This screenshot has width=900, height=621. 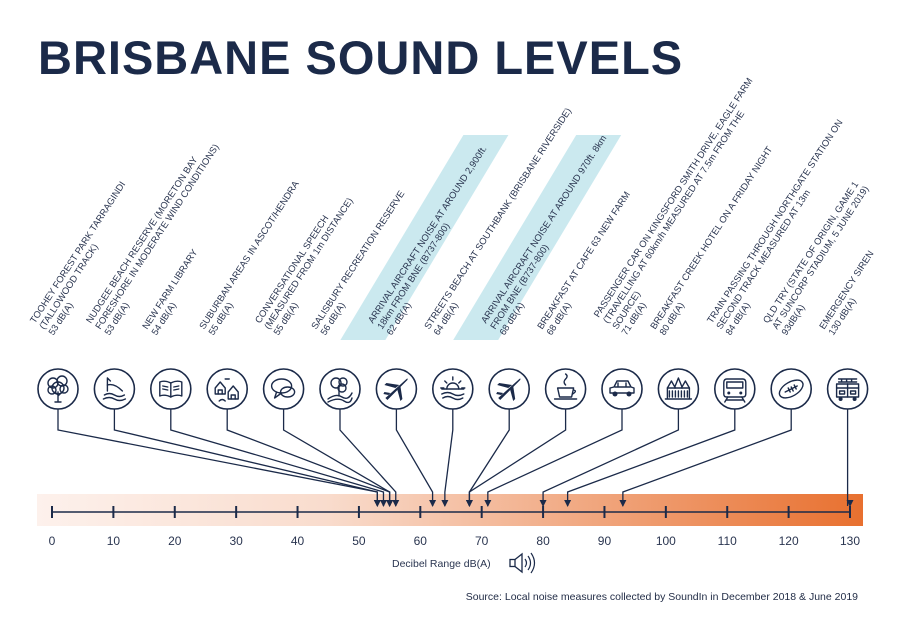 I want to click on axis-caption: Decibel Range dB(A), so click(x=441, y=564).